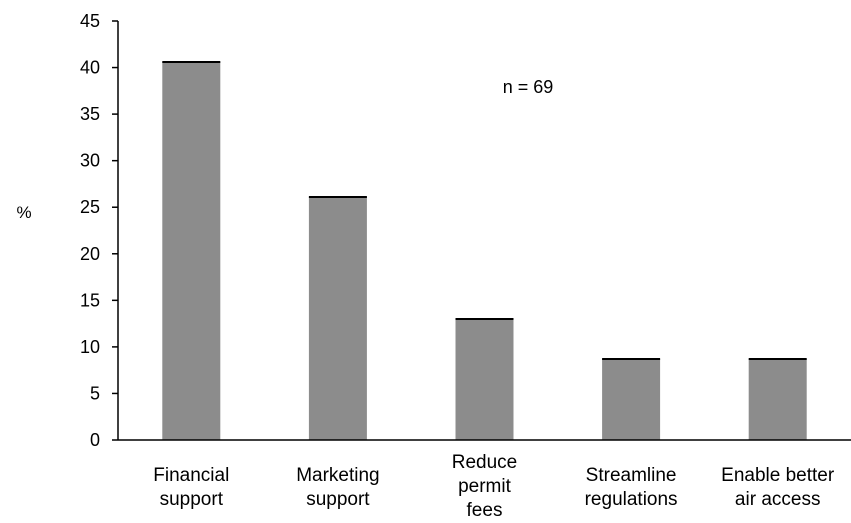 The width and height of the screenshot is (851, 523). I want to click on x-tick-label: Financial support, so click(191, 487).